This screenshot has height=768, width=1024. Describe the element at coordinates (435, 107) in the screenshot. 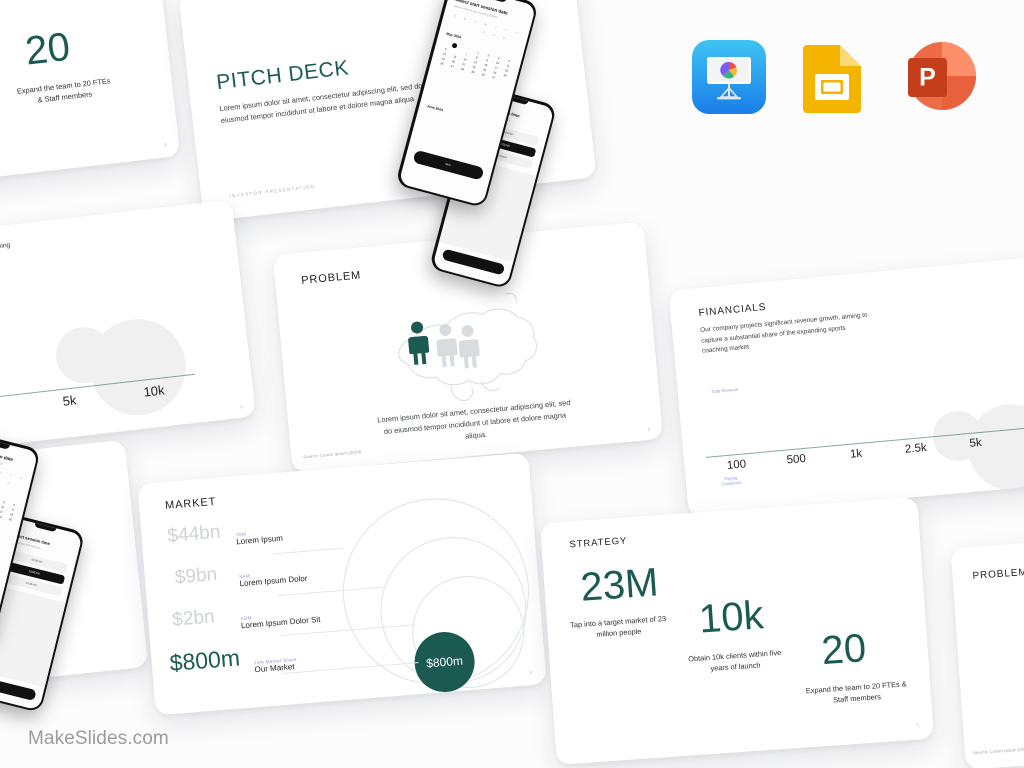

I see `phone-next-month-label: June 2024` at that location.